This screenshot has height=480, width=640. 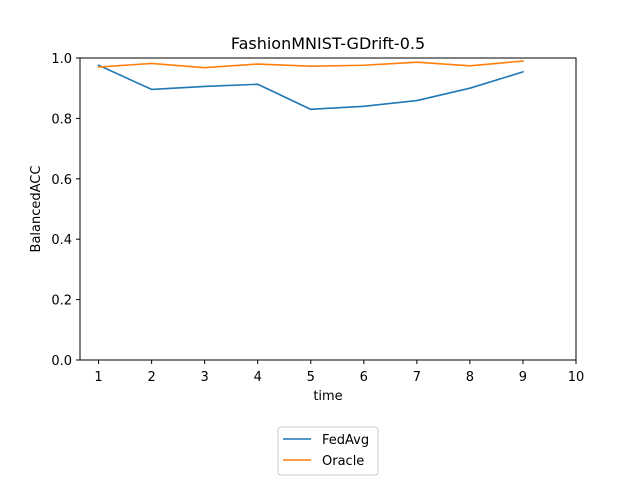 I want to click on y-tick-label: 1.0, so click(x=61, y=59).